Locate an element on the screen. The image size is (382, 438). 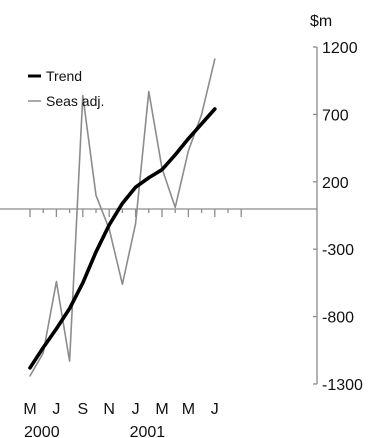
y-tick-label: 700 is located at coordinates (335, 115).